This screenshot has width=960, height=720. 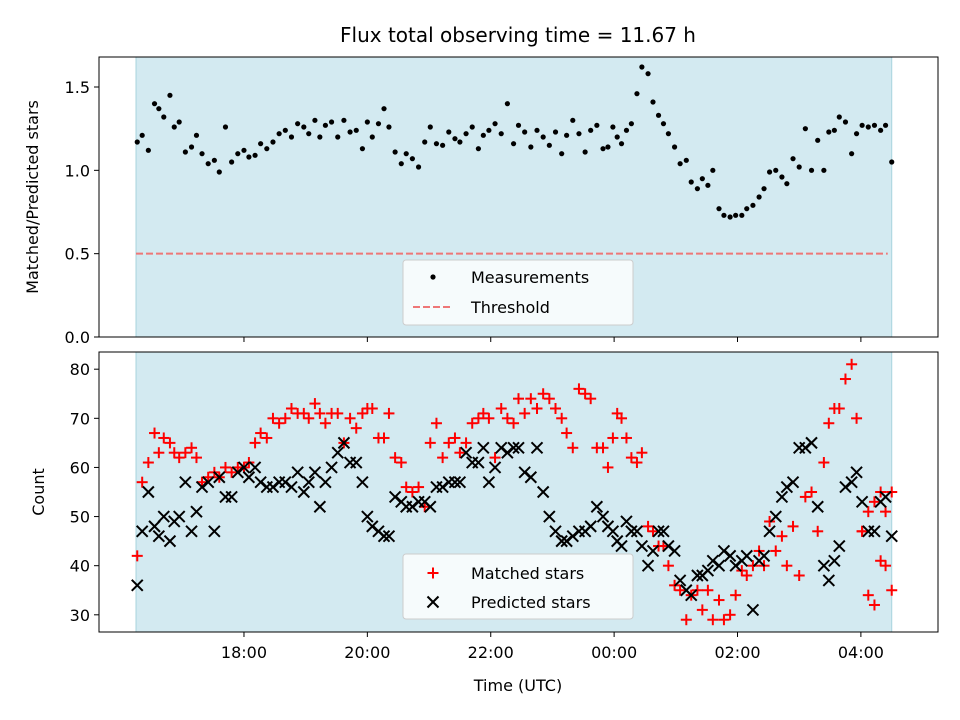 What do you see at coordinates (80, 517) in the screenshot?
I see `count-y-tick-label: 50` at bounding box center [80, 517].